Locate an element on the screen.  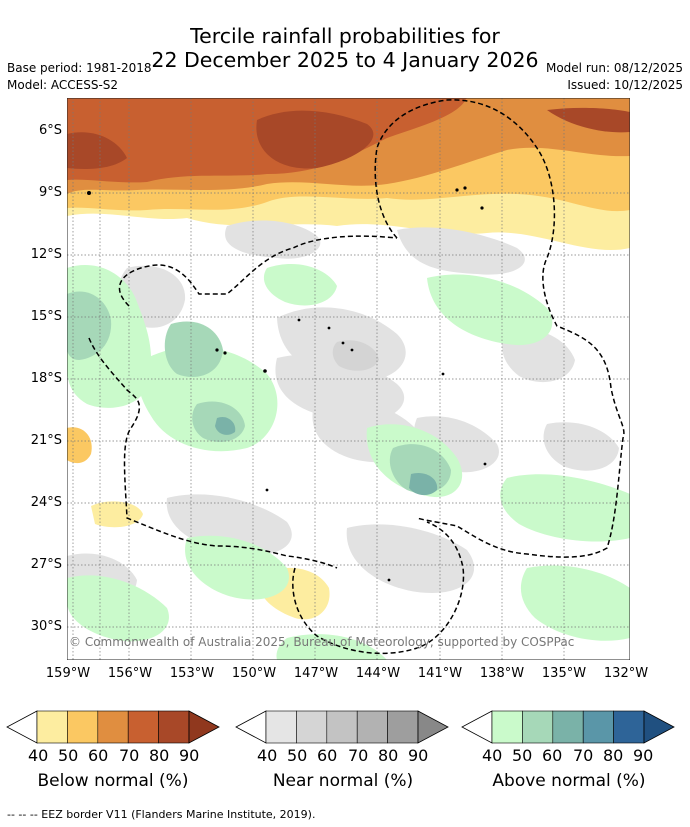
near-50-region is located at coordinates (355, 355).